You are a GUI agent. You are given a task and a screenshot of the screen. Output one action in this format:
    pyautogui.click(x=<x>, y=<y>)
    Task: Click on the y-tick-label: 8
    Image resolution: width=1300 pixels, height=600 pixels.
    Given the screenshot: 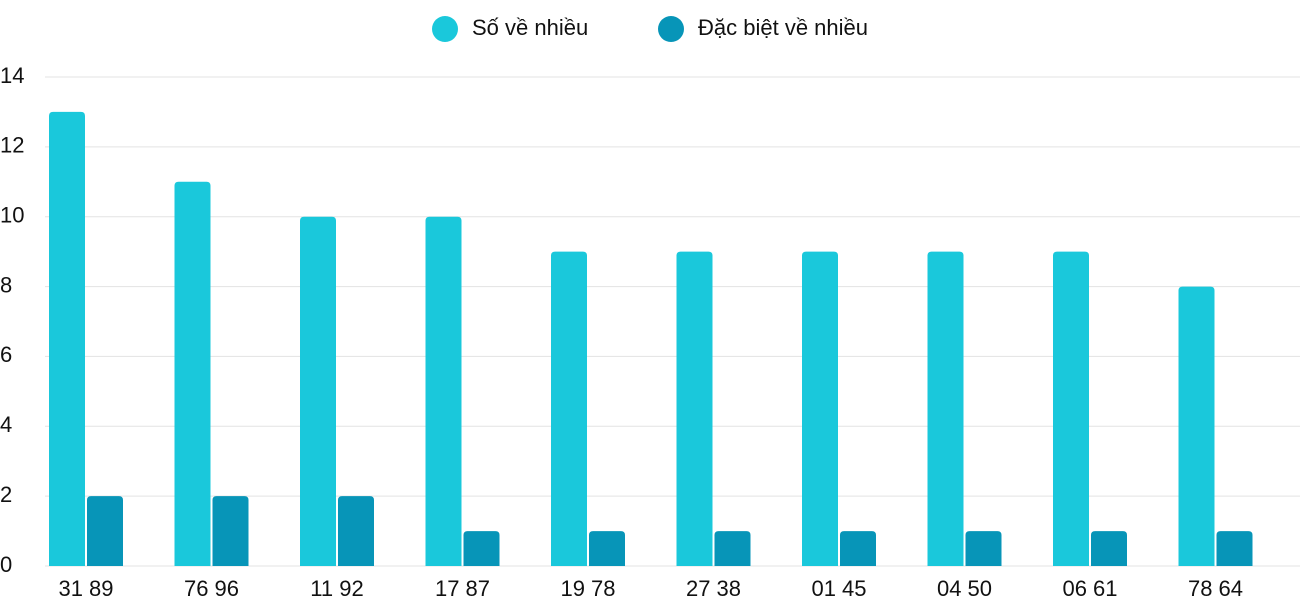 What is the action you would take?
    pyautogui.click(x=6, y=284)
    